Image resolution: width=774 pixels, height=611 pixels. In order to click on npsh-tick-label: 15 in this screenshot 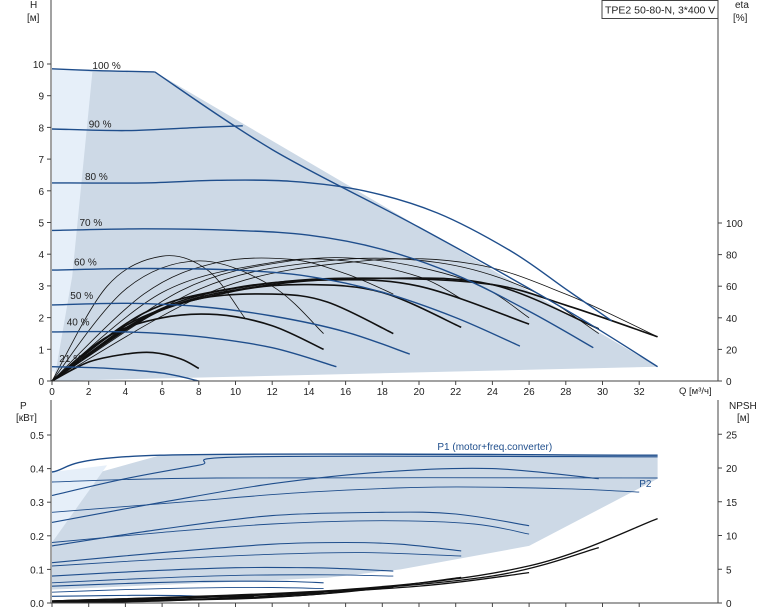, I will do `click(732, 503)`.